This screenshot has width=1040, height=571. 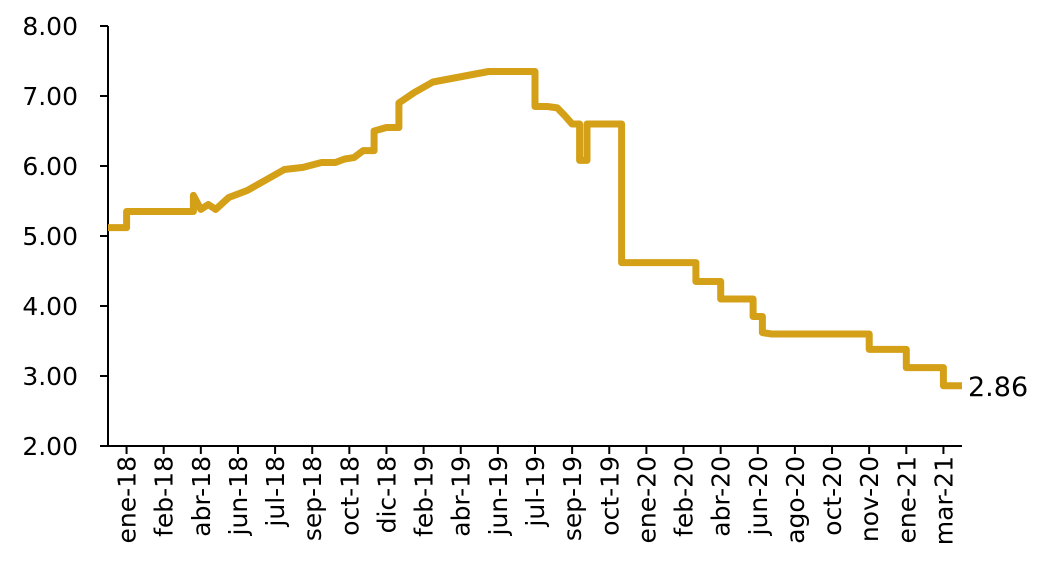 What do you see at coordinates (832, 496) in the screenshot?
I see `x-tick-label: oct-20` at bounding box center [832, 496].